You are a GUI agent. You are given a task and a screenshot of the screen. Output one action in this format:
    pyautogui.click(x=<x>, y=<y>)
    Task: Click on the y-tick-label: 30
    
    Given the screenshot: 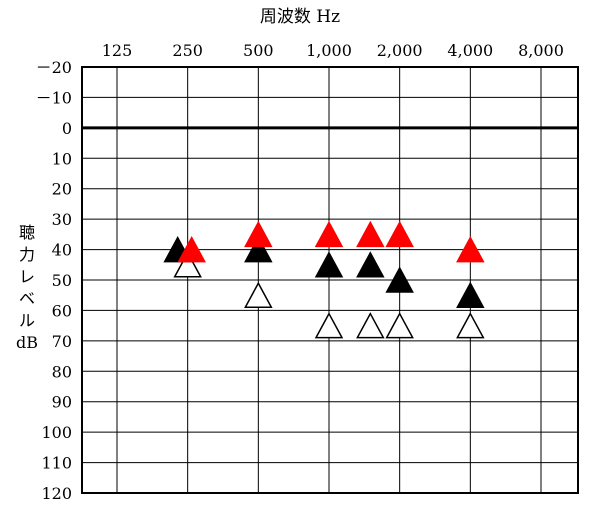 What is the action you would take?
    pyautogui.click(x=62, y=219)
    